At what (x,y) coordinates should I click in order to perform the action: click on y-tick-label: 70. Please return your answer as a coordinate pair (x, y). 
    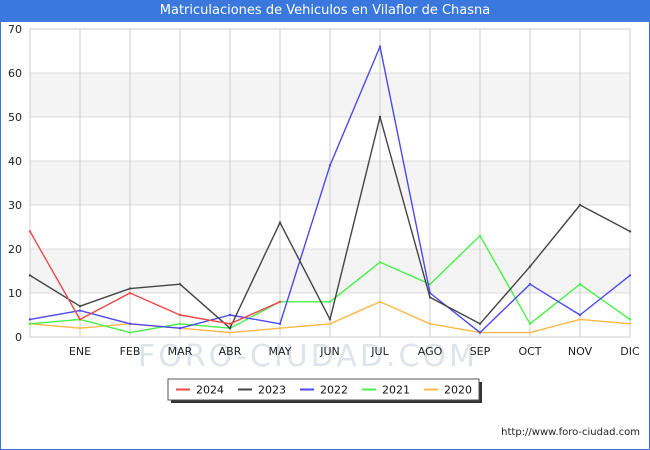
    Looking at the image, I should click on (15, 29).